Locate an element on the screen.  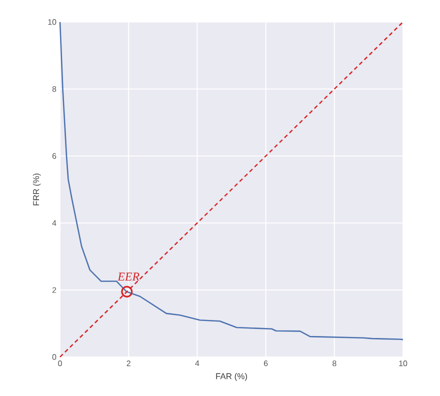
annotation: EER is located at coordinates (129, 276).